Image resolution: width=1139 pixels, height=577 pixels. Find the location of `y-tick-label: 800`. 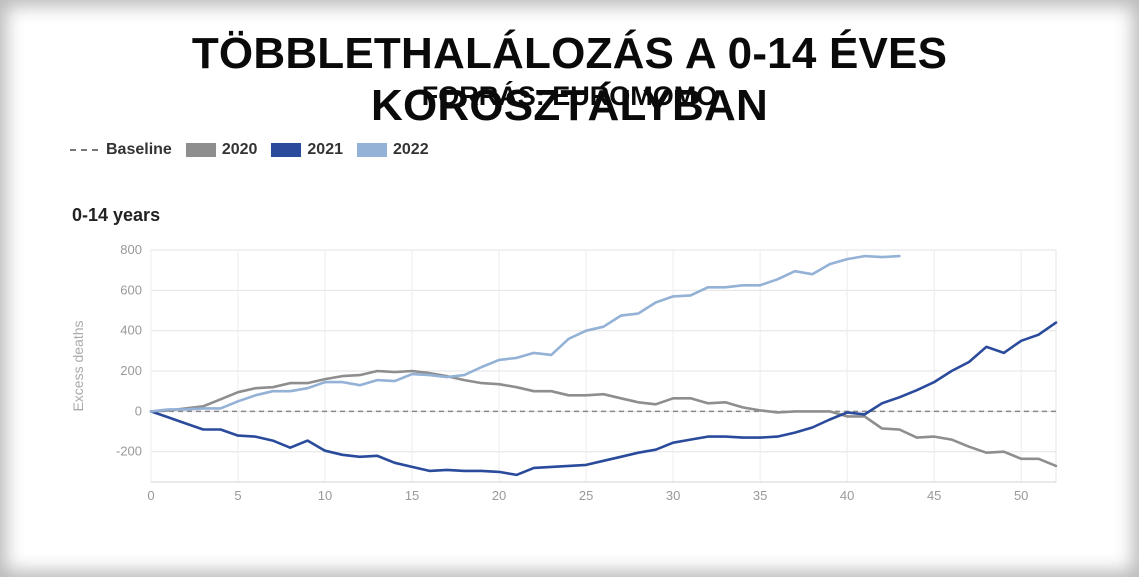

y-tick-label: 800 is located at coordinates (131, 249).